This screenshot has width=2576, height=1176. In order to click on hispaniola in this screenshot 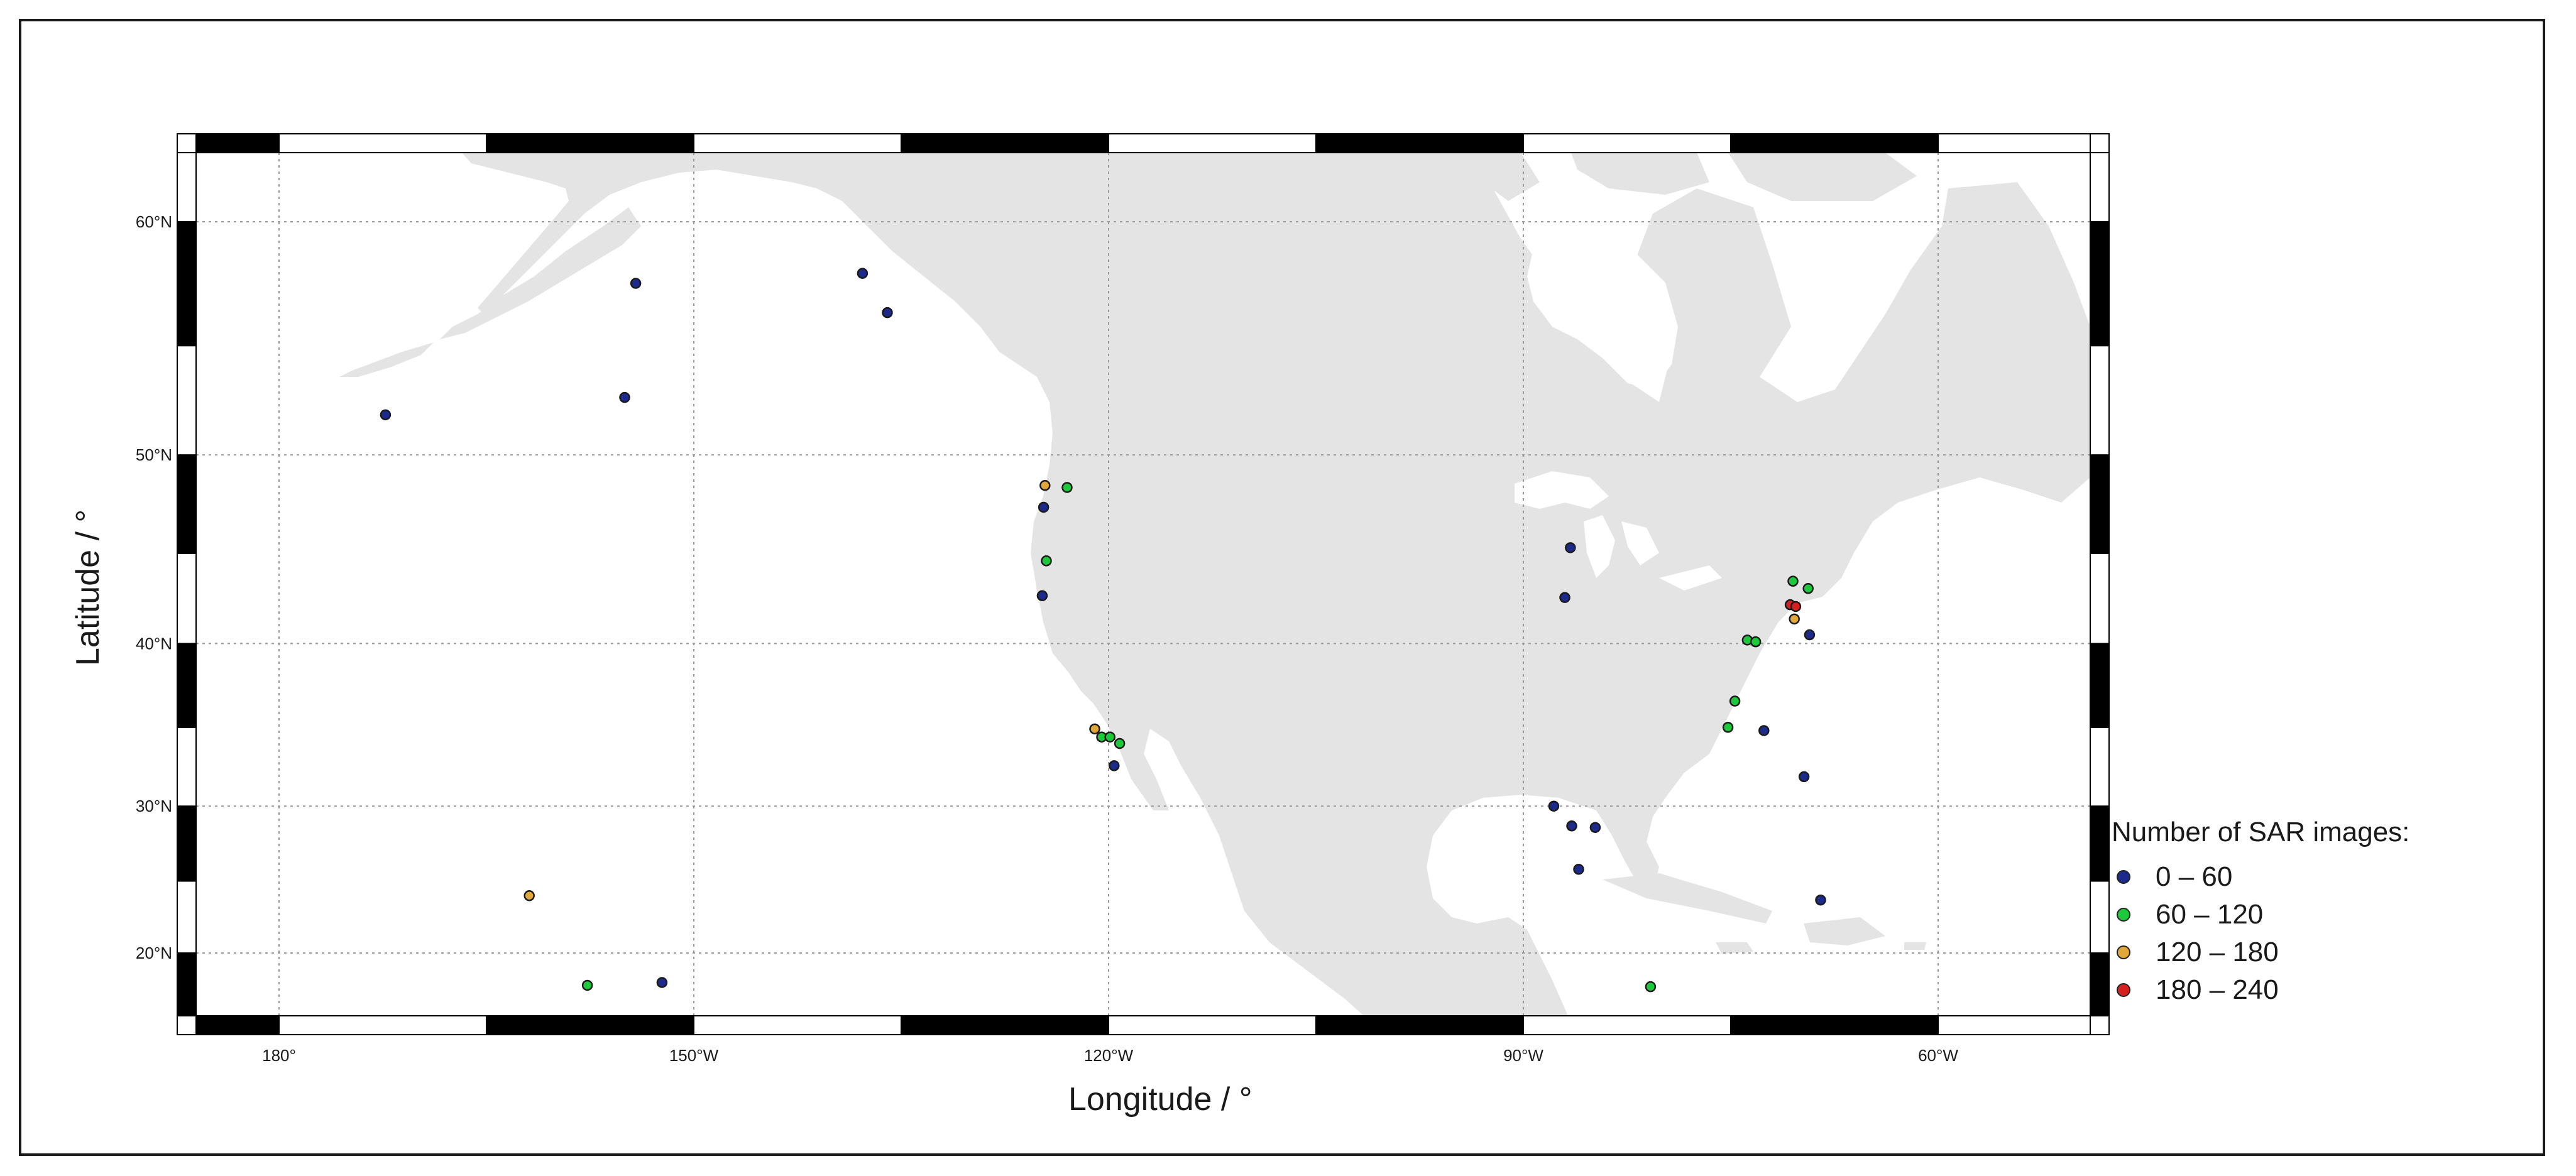, I will do `click(1844, 931)`.